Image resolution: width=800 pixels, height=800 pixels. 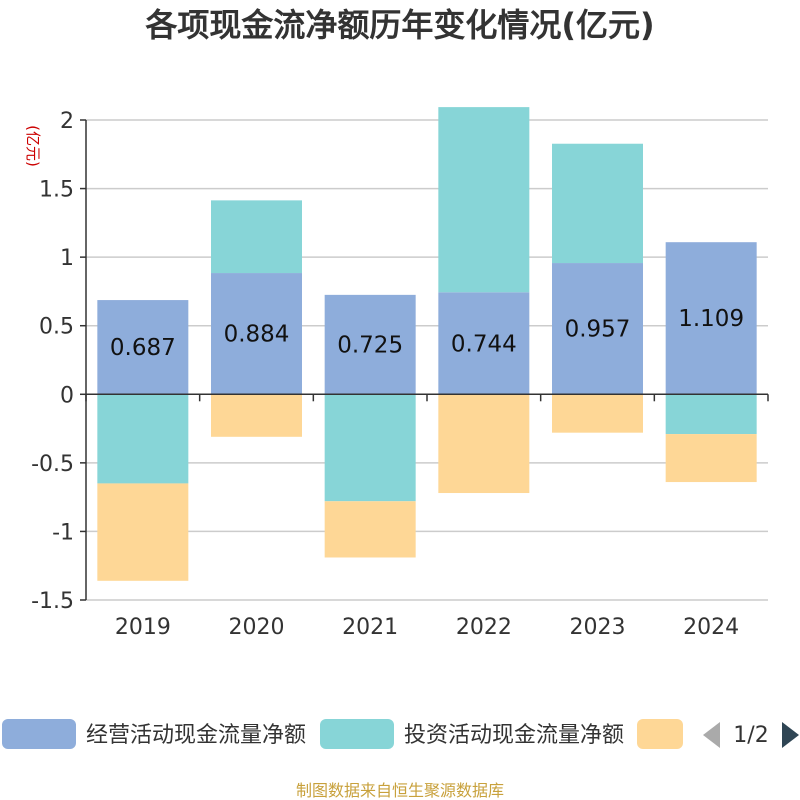 I want to click on y-tick-label: -0.5, so click(x=52, y=464).